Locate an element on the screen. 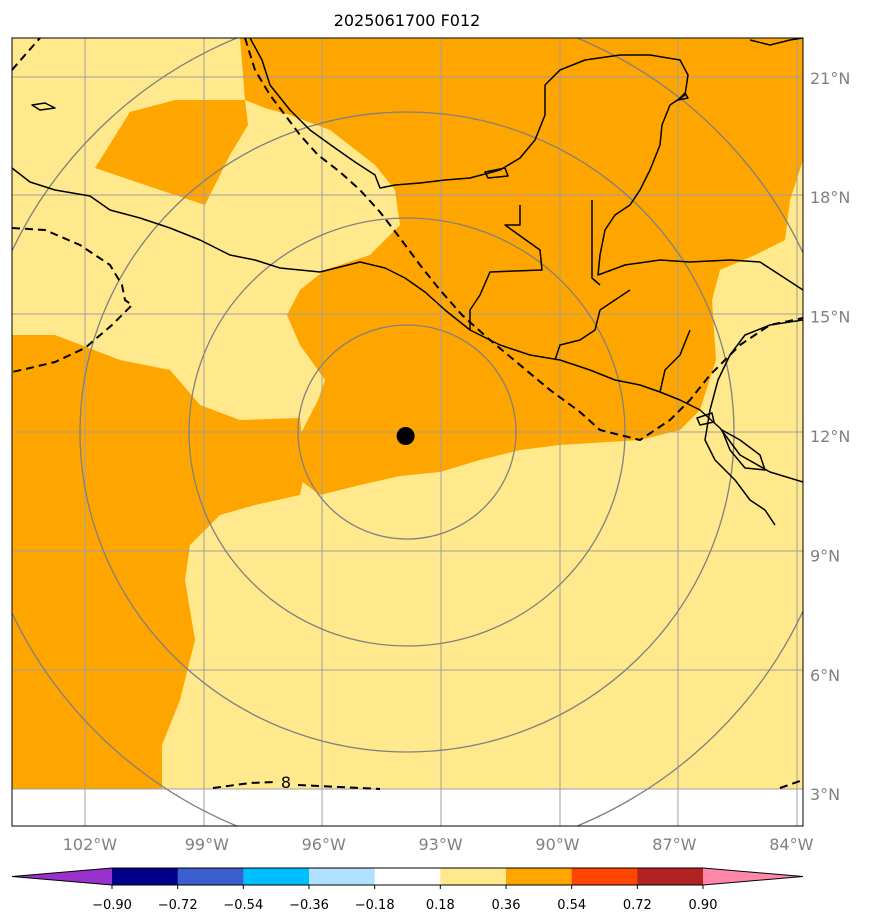 The height and width of the screenshot is (924, 873). colorbar-tick-label: −0.54 is located at coordinates (243, 905).